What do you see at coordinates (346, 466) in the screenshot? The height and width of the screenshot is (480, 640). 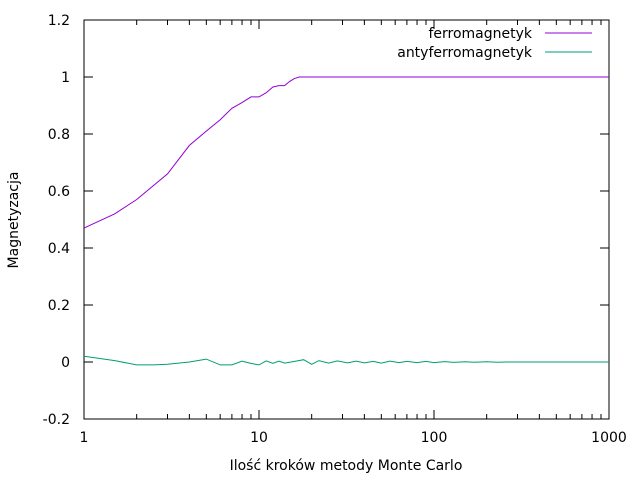 I see `x-axis-label: Ilość kroków metody Monte Carlo` at bounding box center [346, 466].